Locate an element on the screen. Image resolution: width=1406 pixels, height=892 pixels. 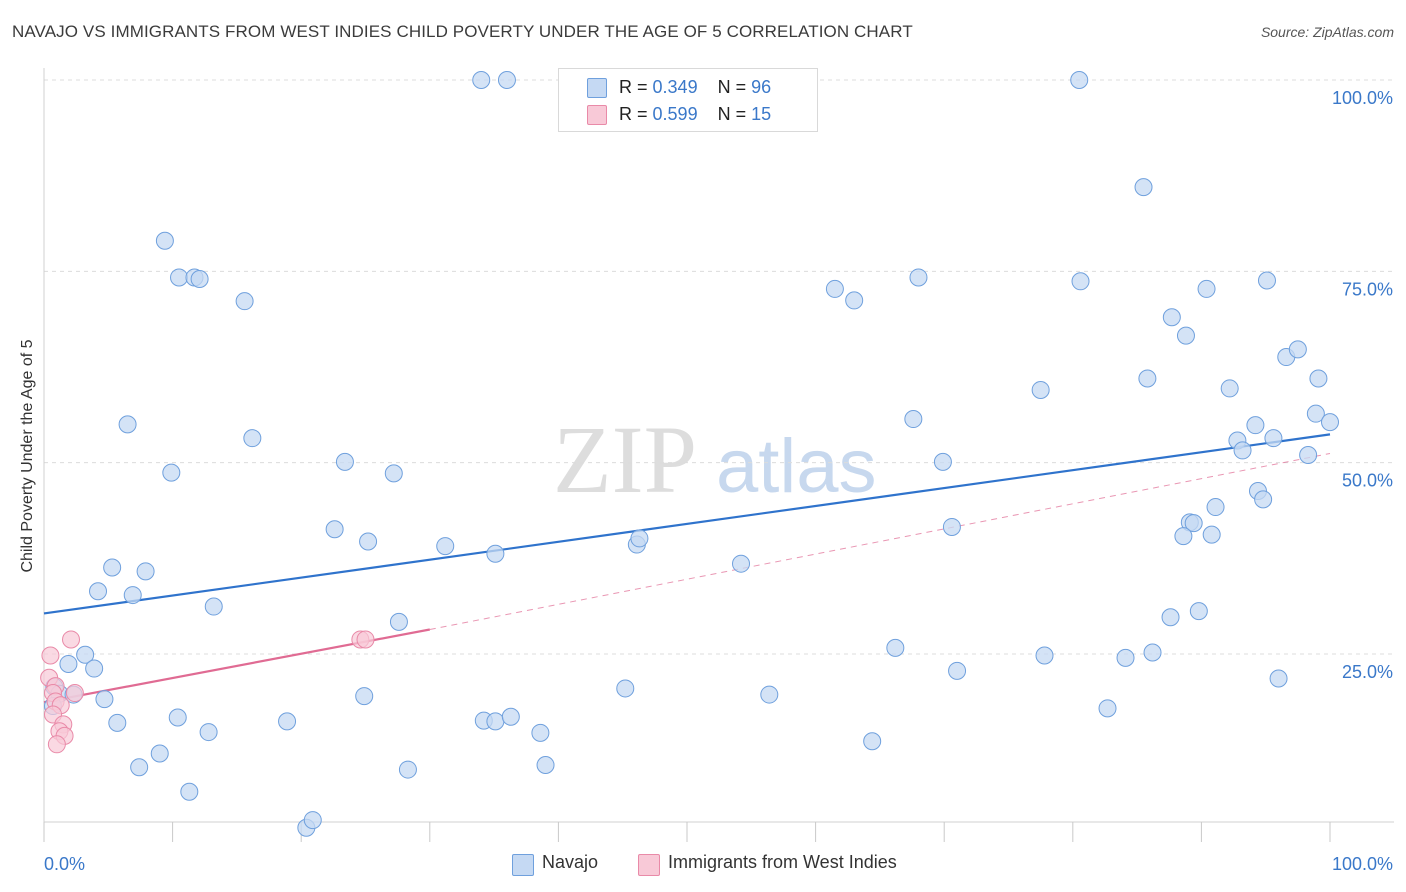
legend-swatch-west-indies is located at coordinates (597, 115).